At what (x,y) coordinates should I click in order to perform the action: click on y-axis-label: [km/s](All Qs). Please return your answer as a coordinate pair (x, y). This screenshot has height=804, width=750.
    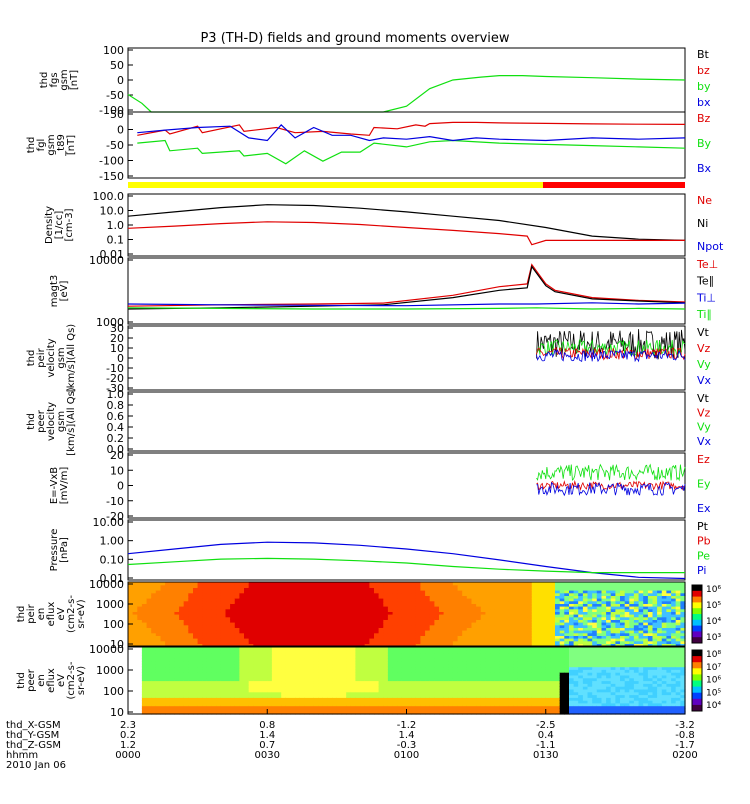
    Looking at the image, I should click on (71, 358).